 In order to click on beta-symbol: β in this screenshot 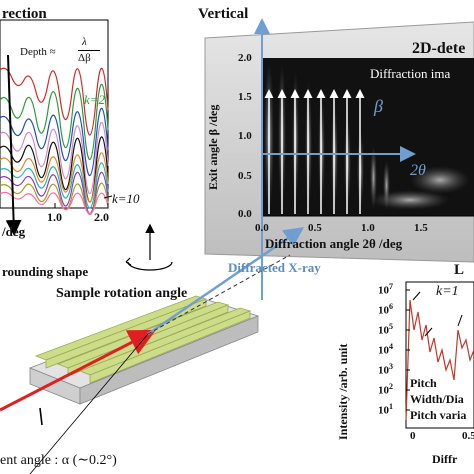, I will do `click(378, 106)`.